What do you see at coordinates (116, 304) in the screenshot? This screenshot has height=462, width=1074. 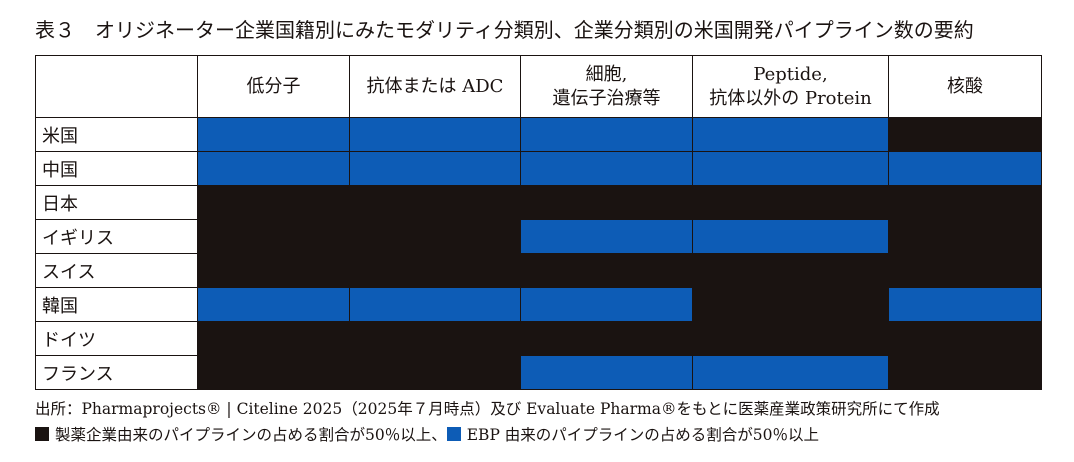 I see `row-label: 韓国` at bounding box center [116, 304].